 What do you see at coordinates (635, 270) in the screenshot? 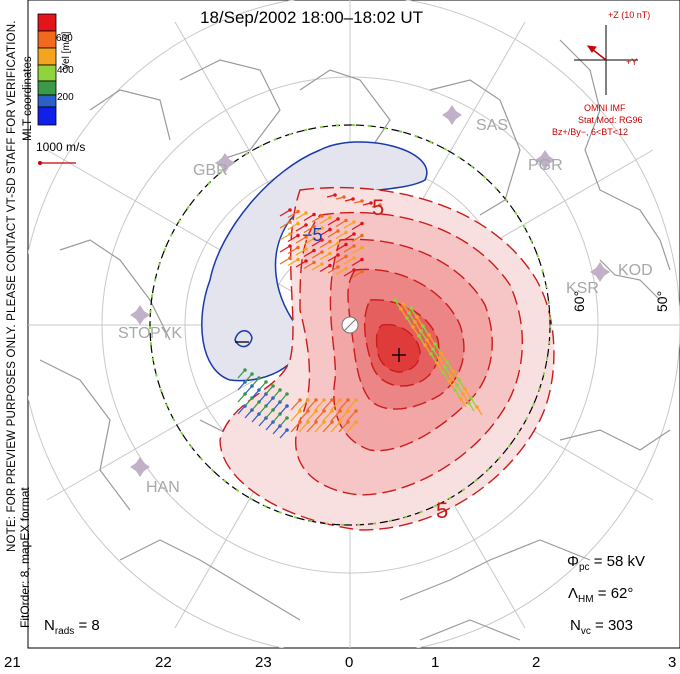
I see `station-kod: KOD` at bounding box center [635, 270].